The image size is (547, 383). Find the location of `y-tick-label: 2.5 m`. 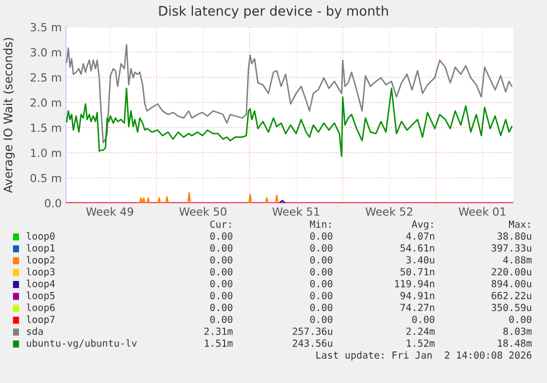

y-tick-label: 2.5 m is located at coordinates (45, 77).